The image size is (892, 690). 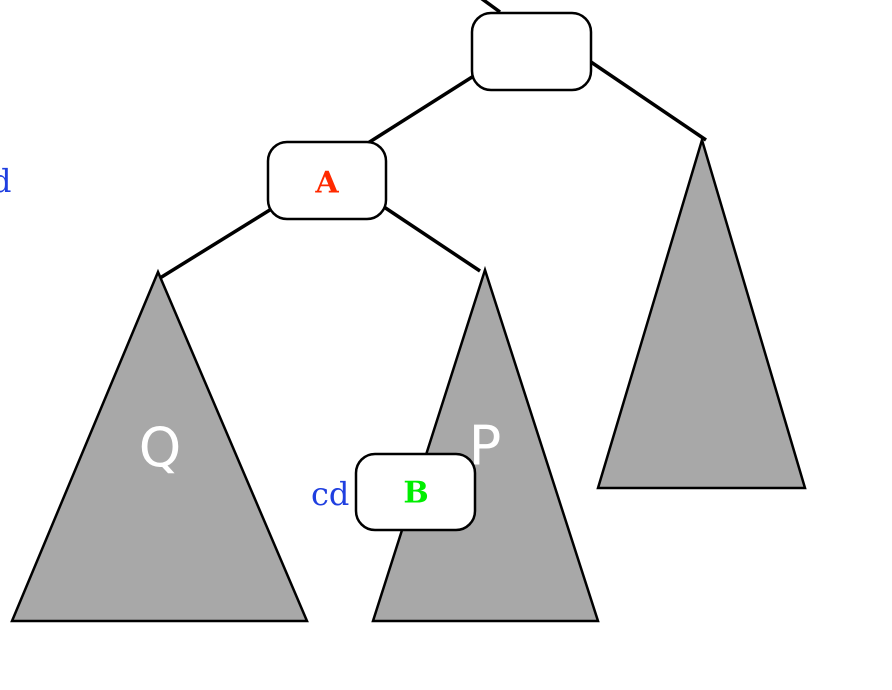 I want to click on subtree-p: P, so click(x=485, y=444).